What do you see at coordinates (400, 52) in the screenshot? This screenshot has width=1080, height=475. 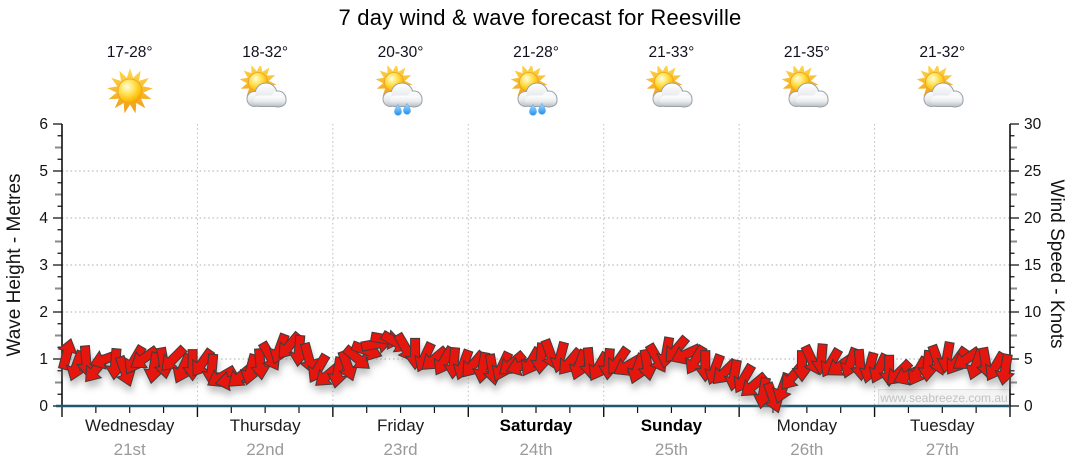 I see `temperature-label: 20-30°` at bounding box center [400, 52].